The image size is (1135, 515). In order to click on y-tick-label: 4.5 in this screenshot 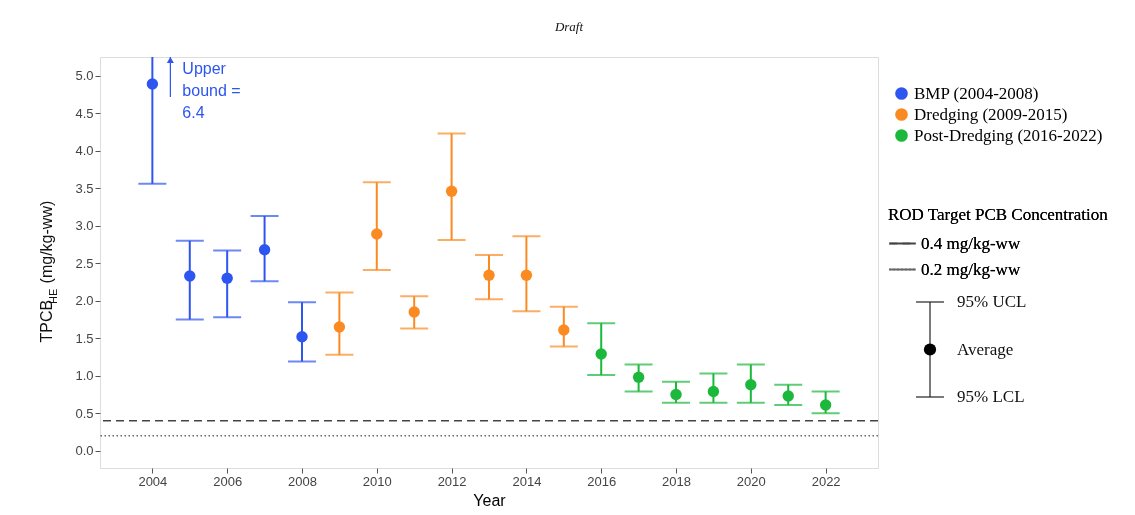, I will do `click(84, 113)`.